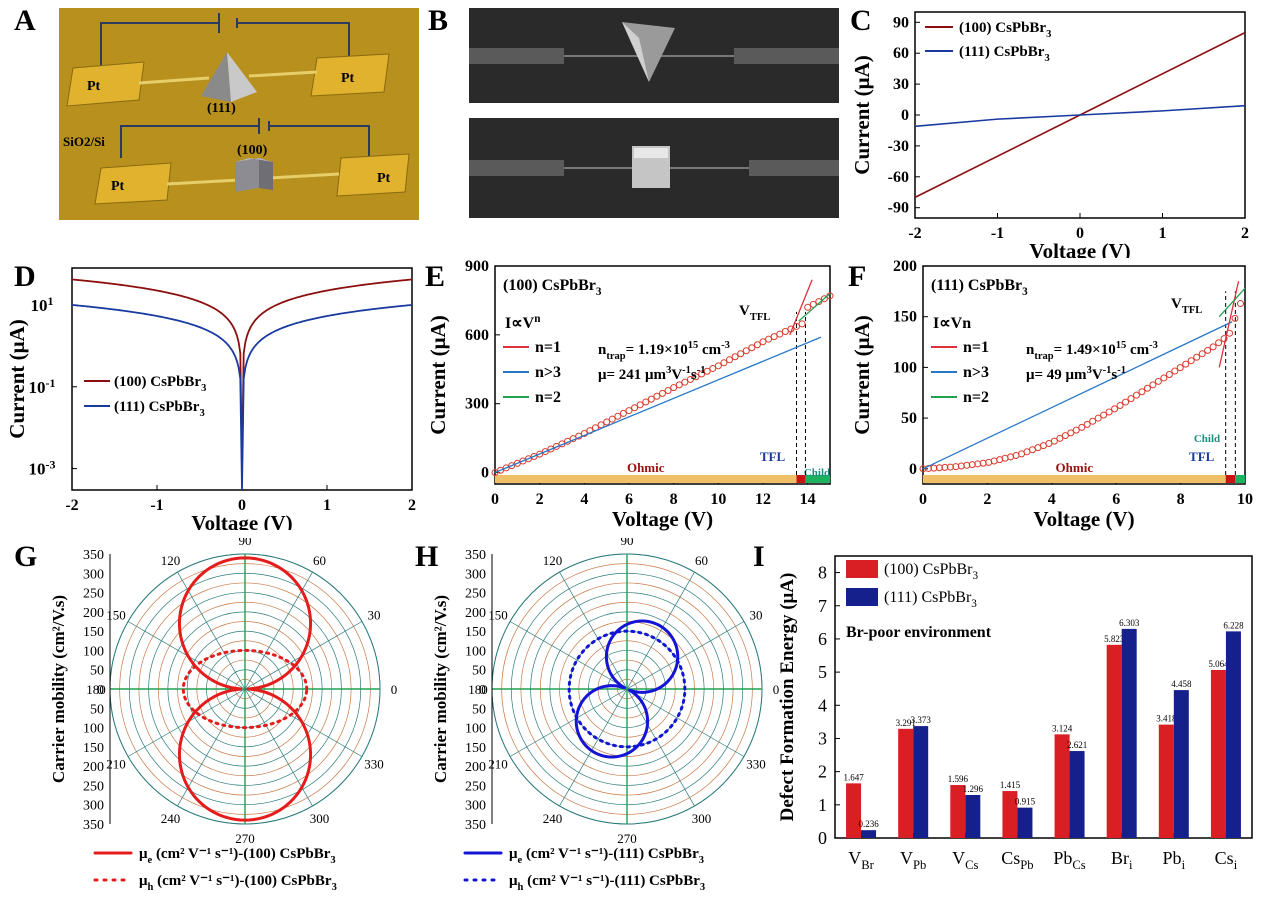 The width and height of the screenshot is (1269, 899). I want to click on panel-b: B, so click(635, 112).